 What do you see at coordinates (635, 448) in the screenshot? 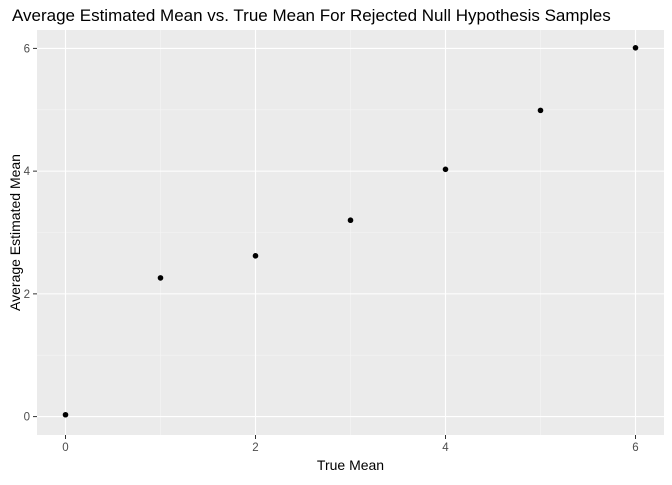
I see `x-tick-label: 6` at bounding box center [635, 448].